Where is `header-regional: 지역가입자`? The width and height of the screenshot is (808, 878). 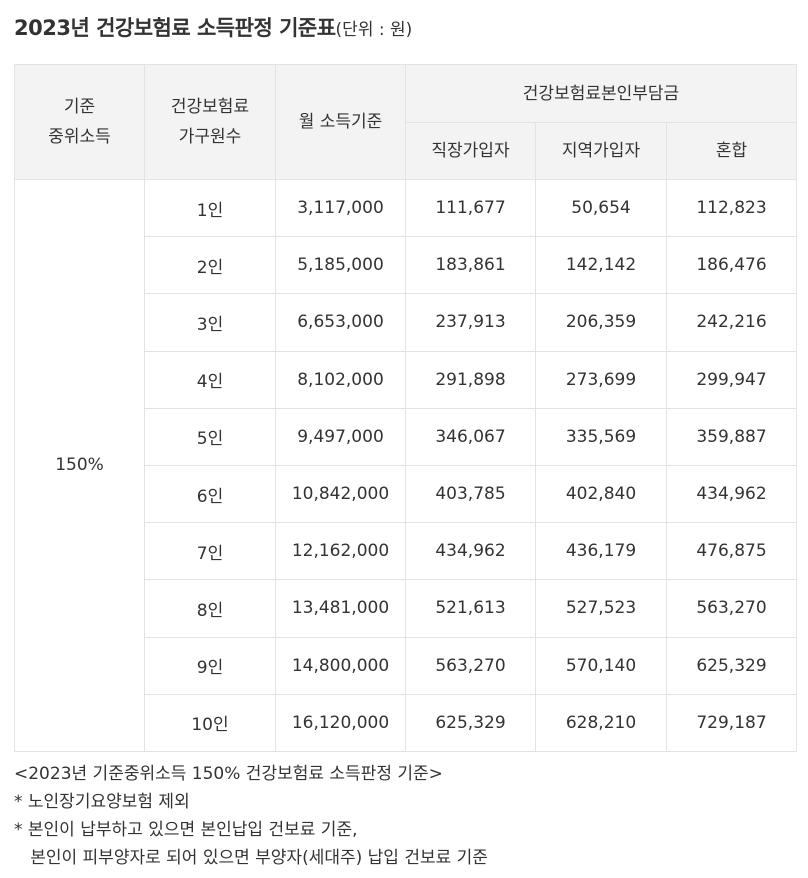 header-regional: 지역가입자 is located at coordinates (601, 151).